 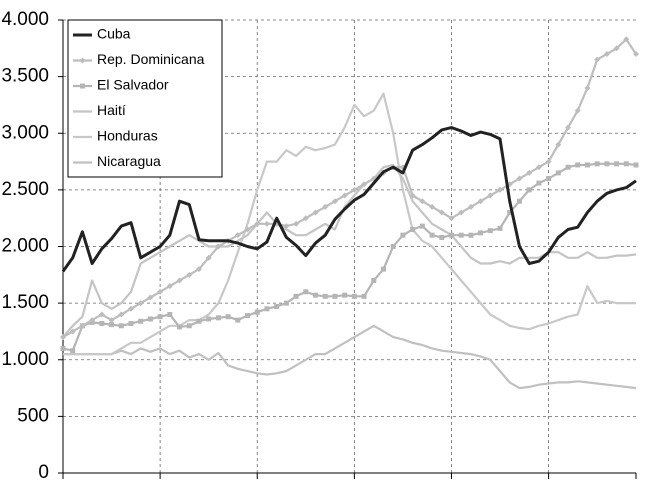 What do you see at coordinates (151, 59) in the screenshot?
I see `legend-label: Rep. Dominicana` at bounding box center [151, 59].